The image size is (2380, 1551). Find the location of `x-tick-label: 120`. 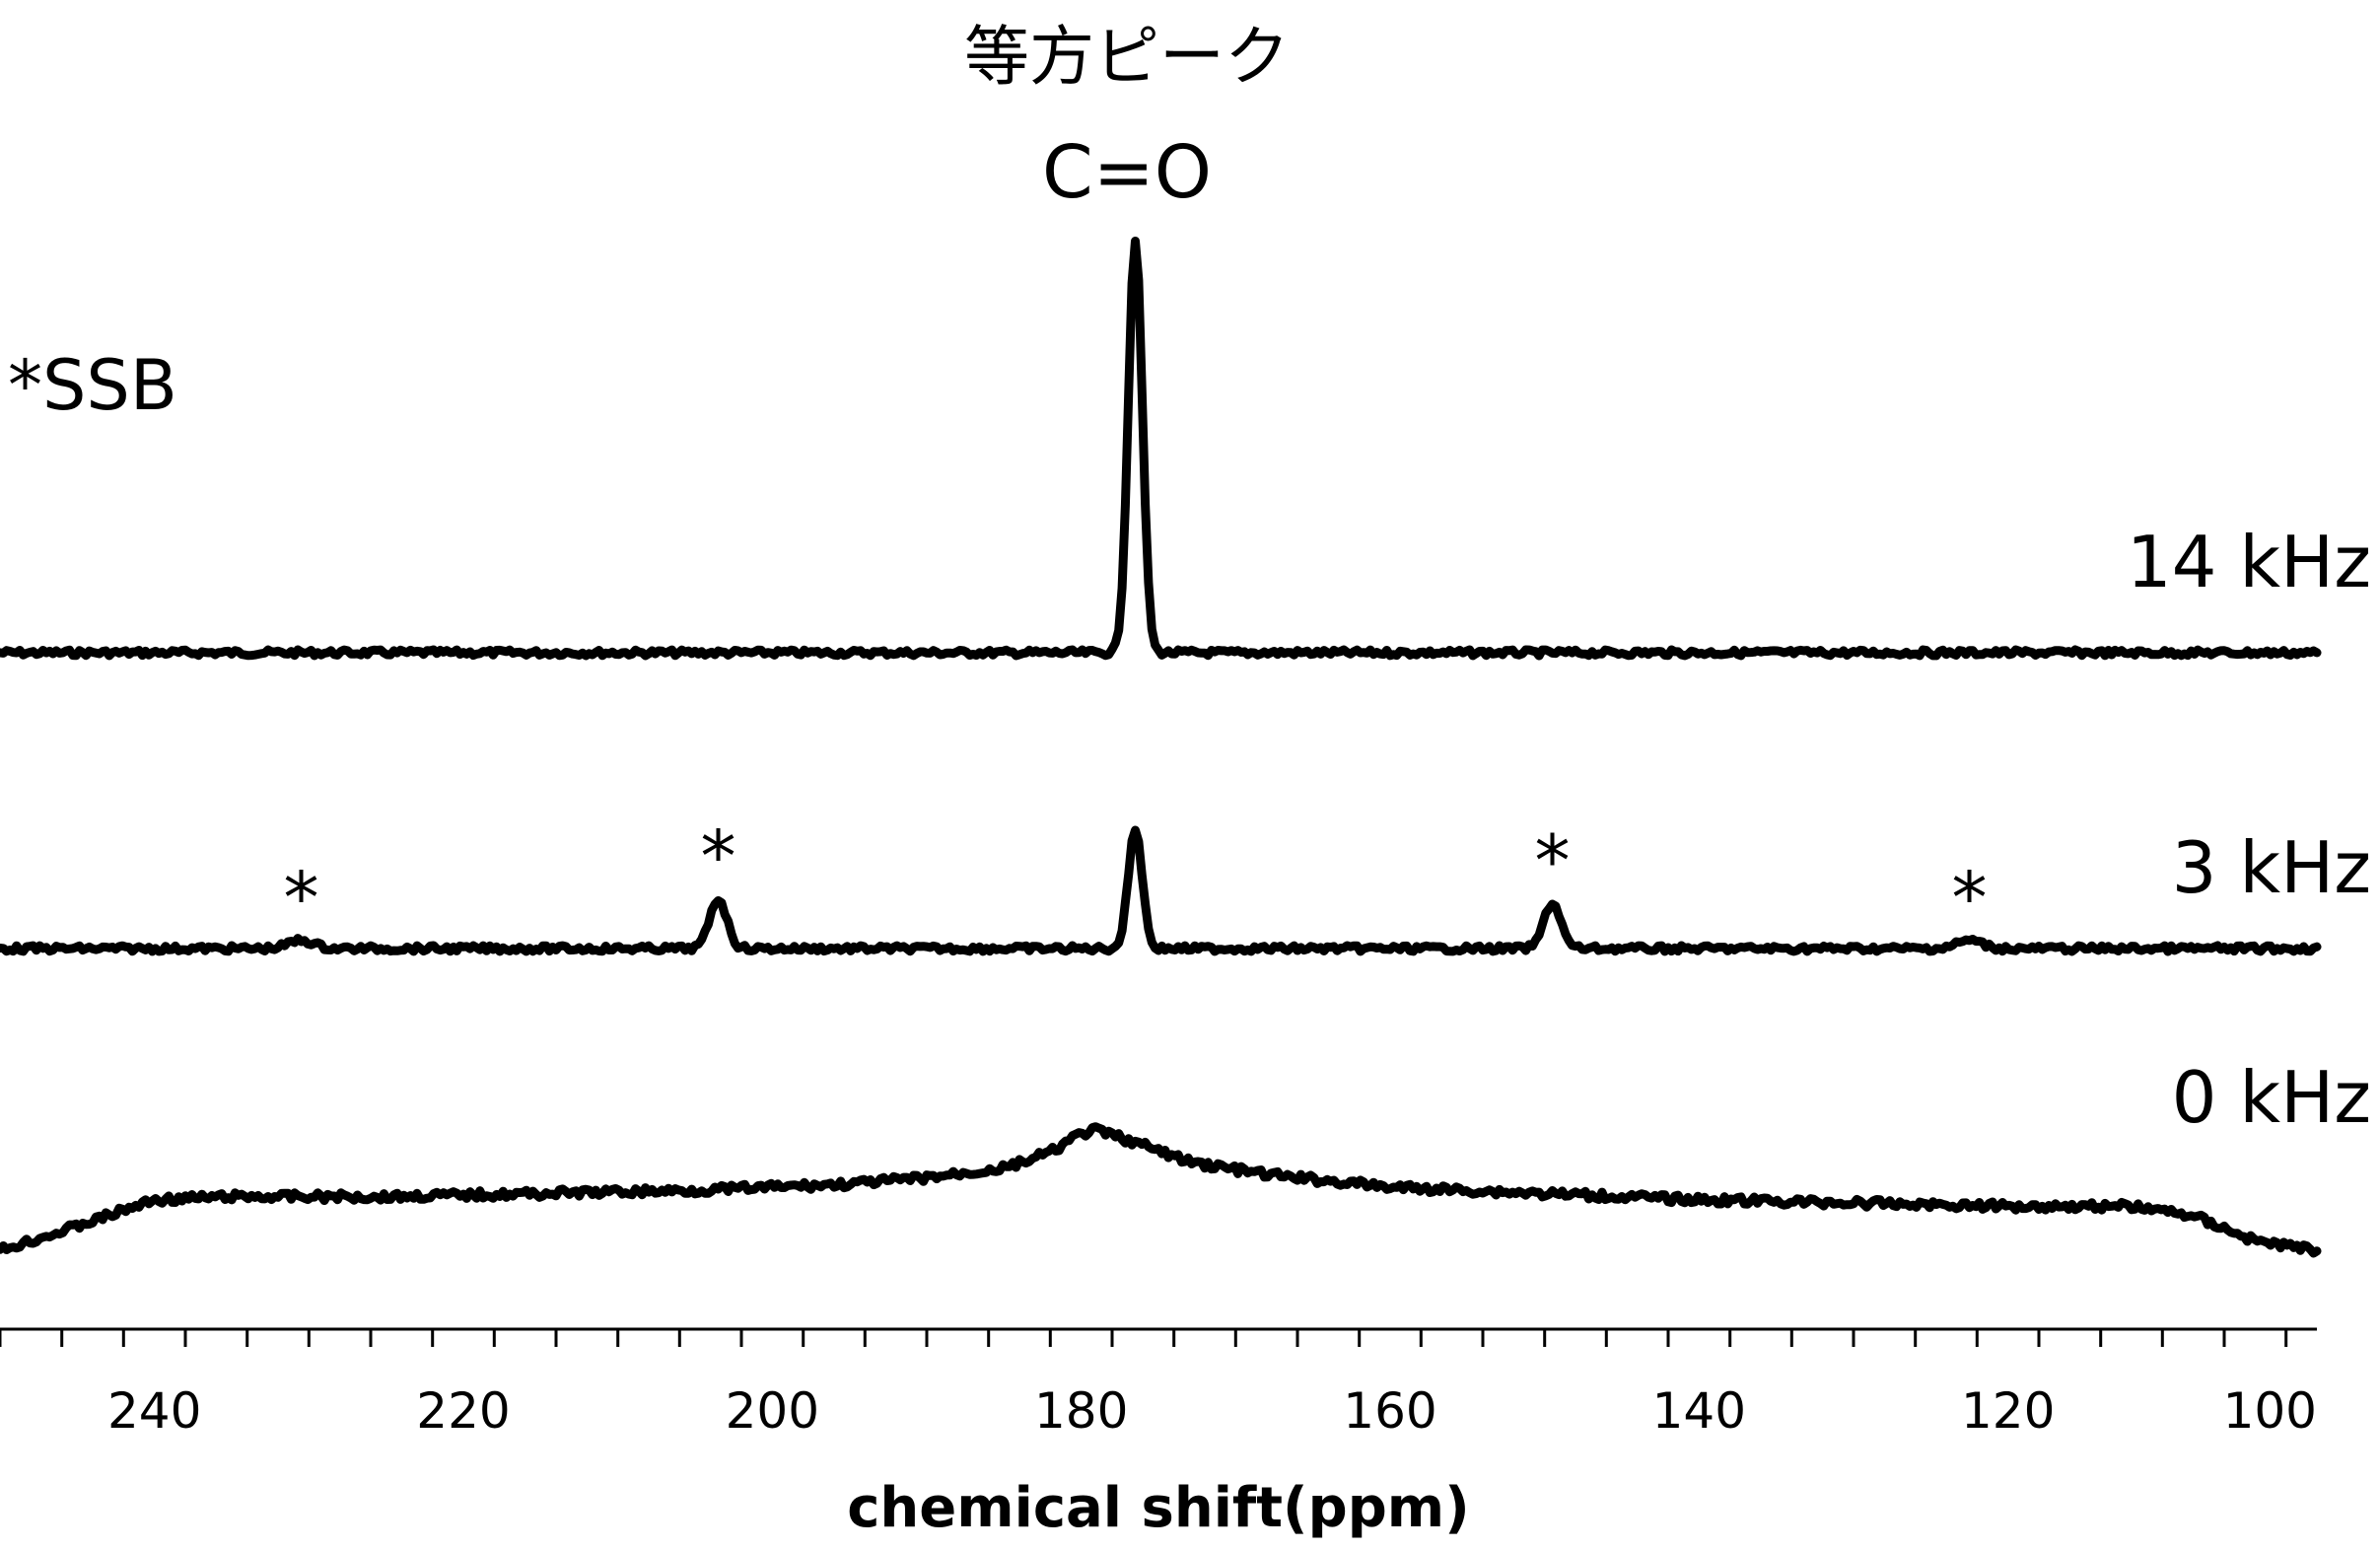

x-tick-label: 120 is located at coordinates (2008, 1411).